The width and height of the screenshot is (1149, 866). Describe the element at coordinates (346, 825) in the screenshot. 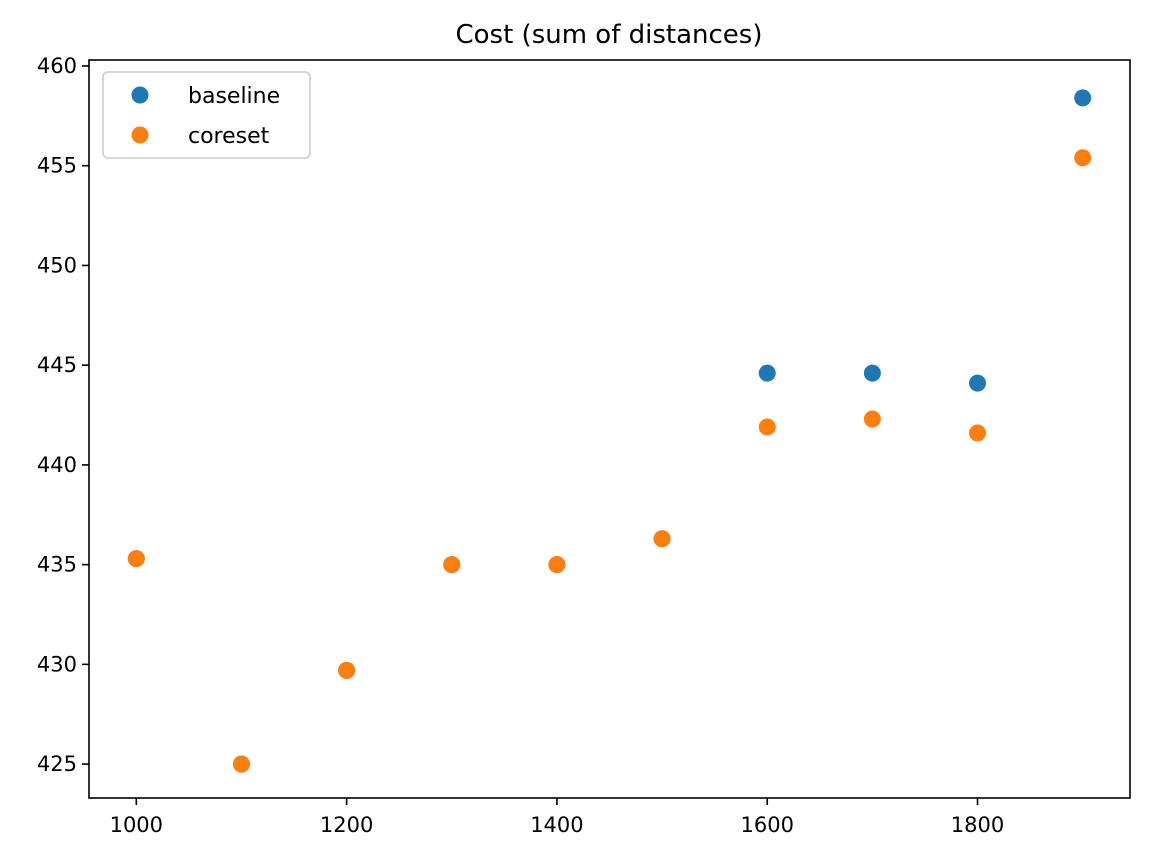

I see `x-tick-label: 1200` at that location.